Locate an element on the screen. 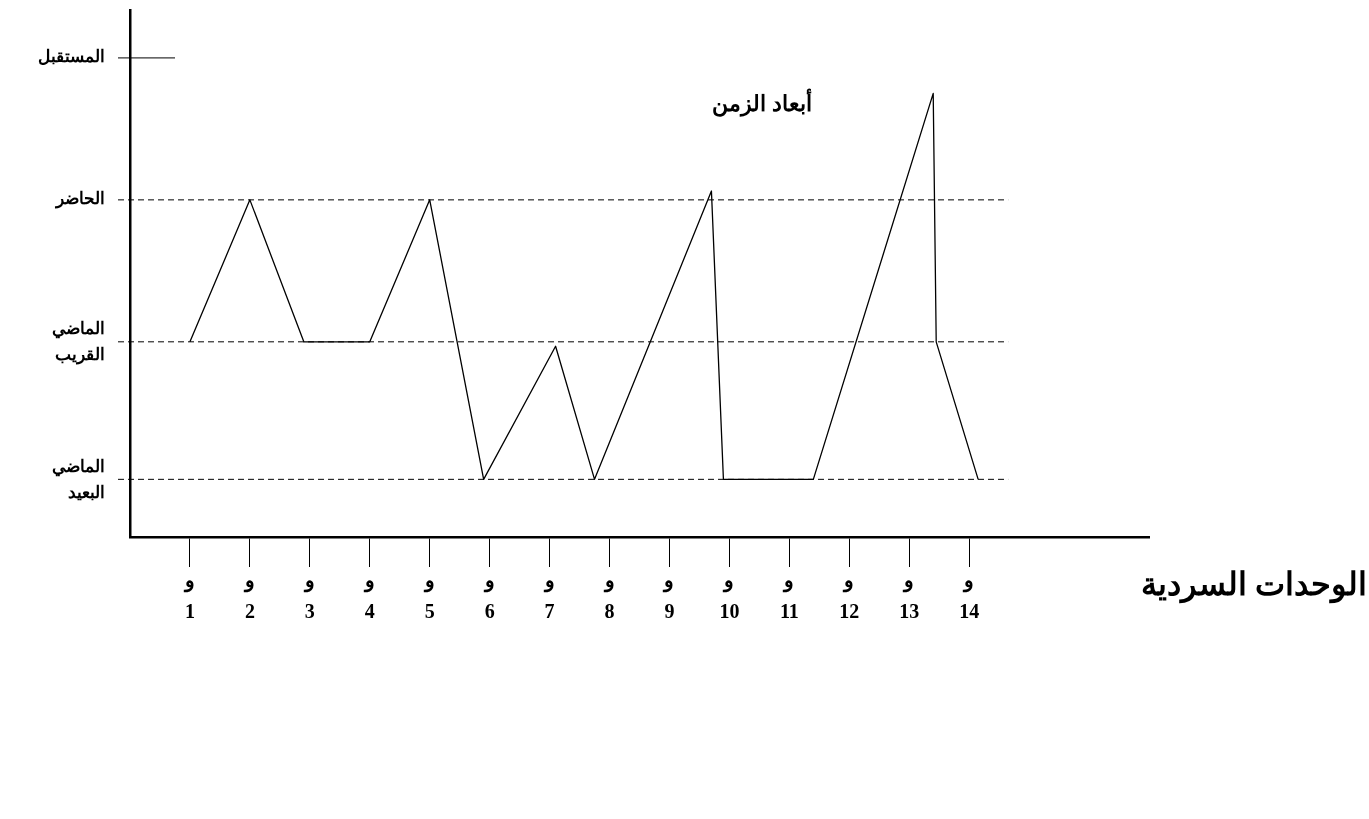  ref-line-label: الماضي القريب is located at coordinates (78, 342).